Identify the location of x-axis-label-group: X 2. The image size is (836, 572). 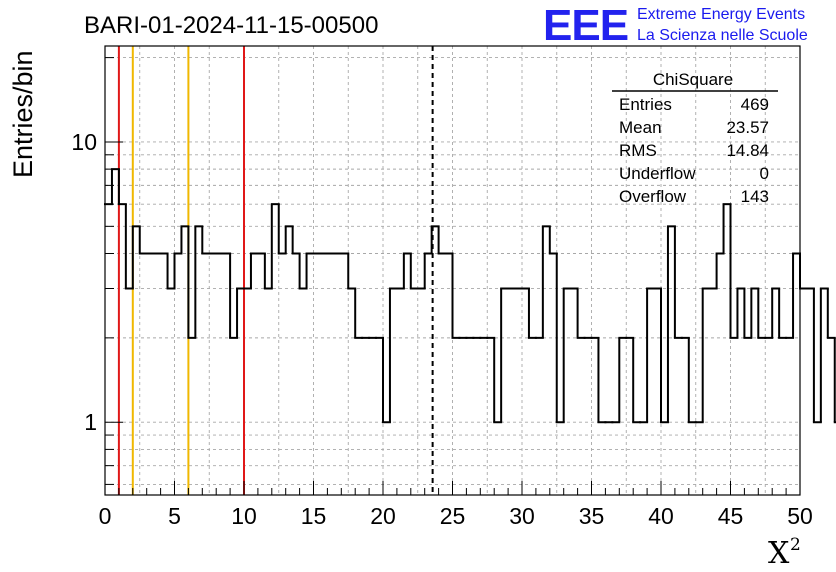
(784, 553).